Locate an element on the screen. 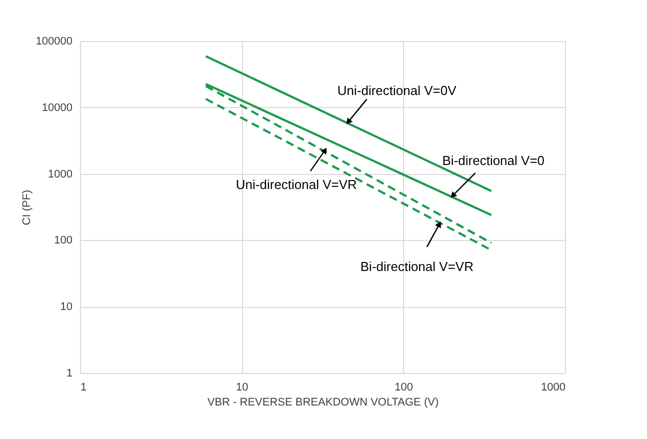  y-tick-label: 10 is located at coordinates (66, 307).